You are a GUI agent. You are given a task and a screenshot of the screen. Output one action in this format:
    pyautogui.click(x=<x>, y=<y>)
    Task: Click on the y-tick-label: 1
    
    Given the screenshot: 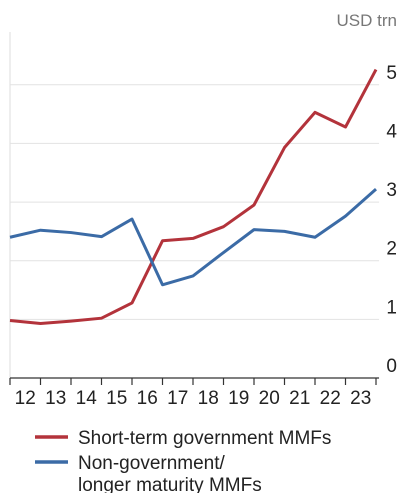 What is the action you would take?
    pyautogui.click(x=391, y=307)
    